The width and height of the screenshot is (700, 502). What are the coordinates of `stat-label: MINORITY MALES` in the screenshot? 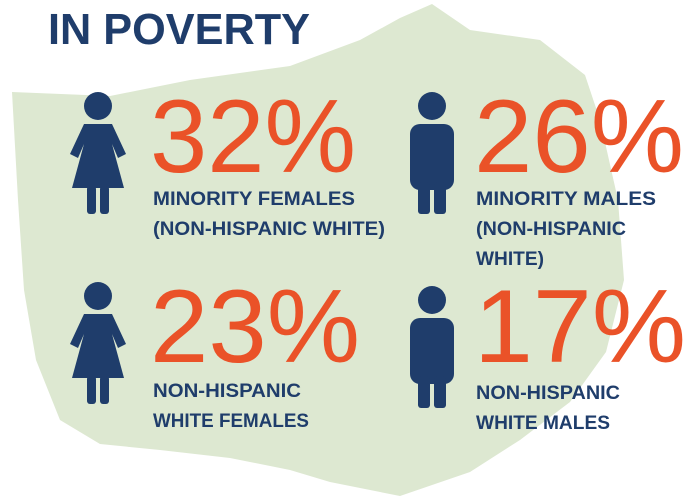 It's located at (566, 199).